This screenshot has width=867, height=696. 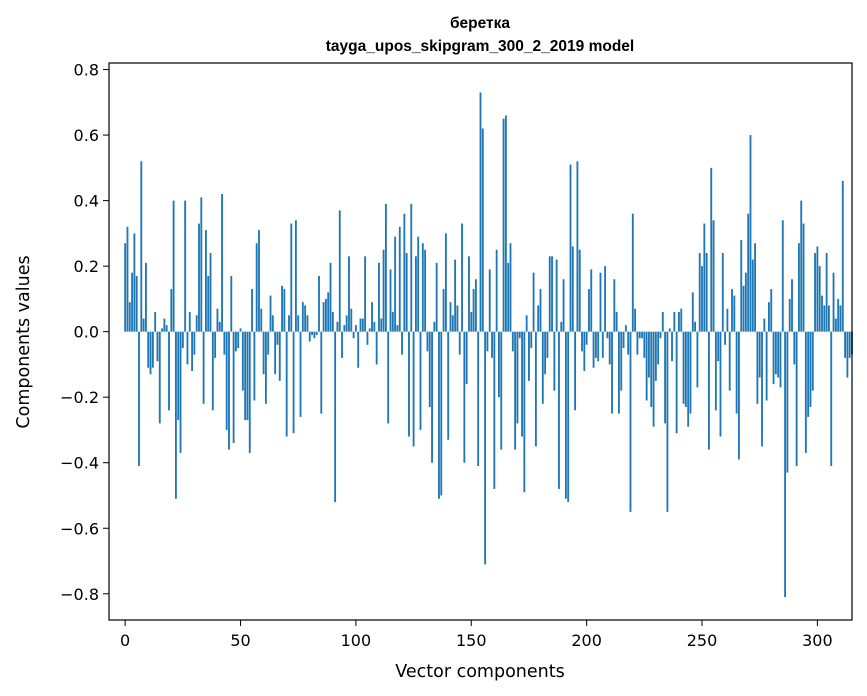 What do you see at coordinates (480, 46) in the screenshot?
I see `chart-subtitle: tayga_upos_skipgram_300_2_2019 model` at bounding box center [480, 46].